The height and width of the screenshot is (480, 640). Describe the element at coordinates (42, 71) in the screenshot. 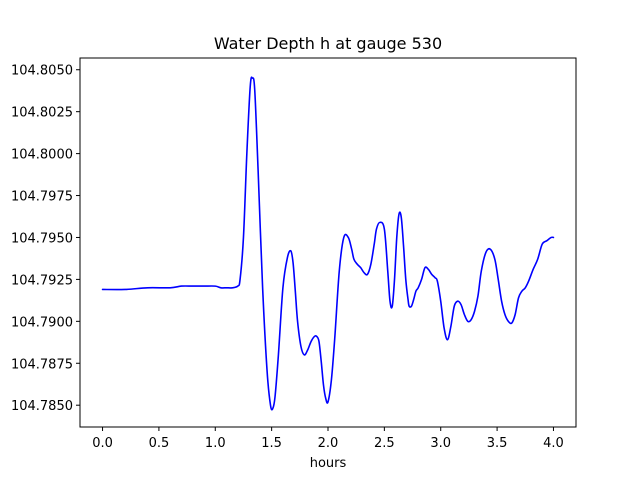

I see `y-tick-label: 104.8050` at that location.